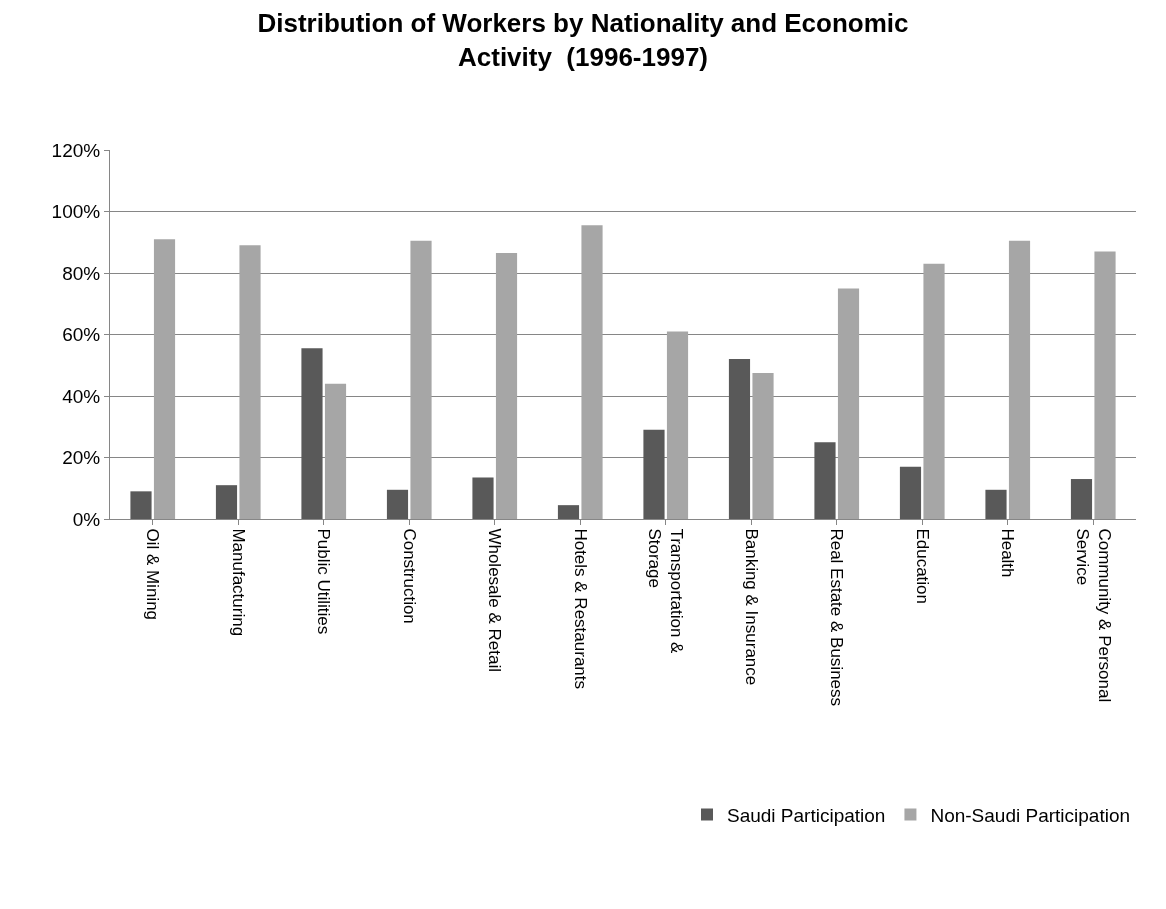 Image resolution: width=1166 pixels, height=909 pixels. What do you see at coordinates (1030, 816) in the screenshot?
I see `legend-label: Non-Saudi Participation` at bounding box center [1030, 816].